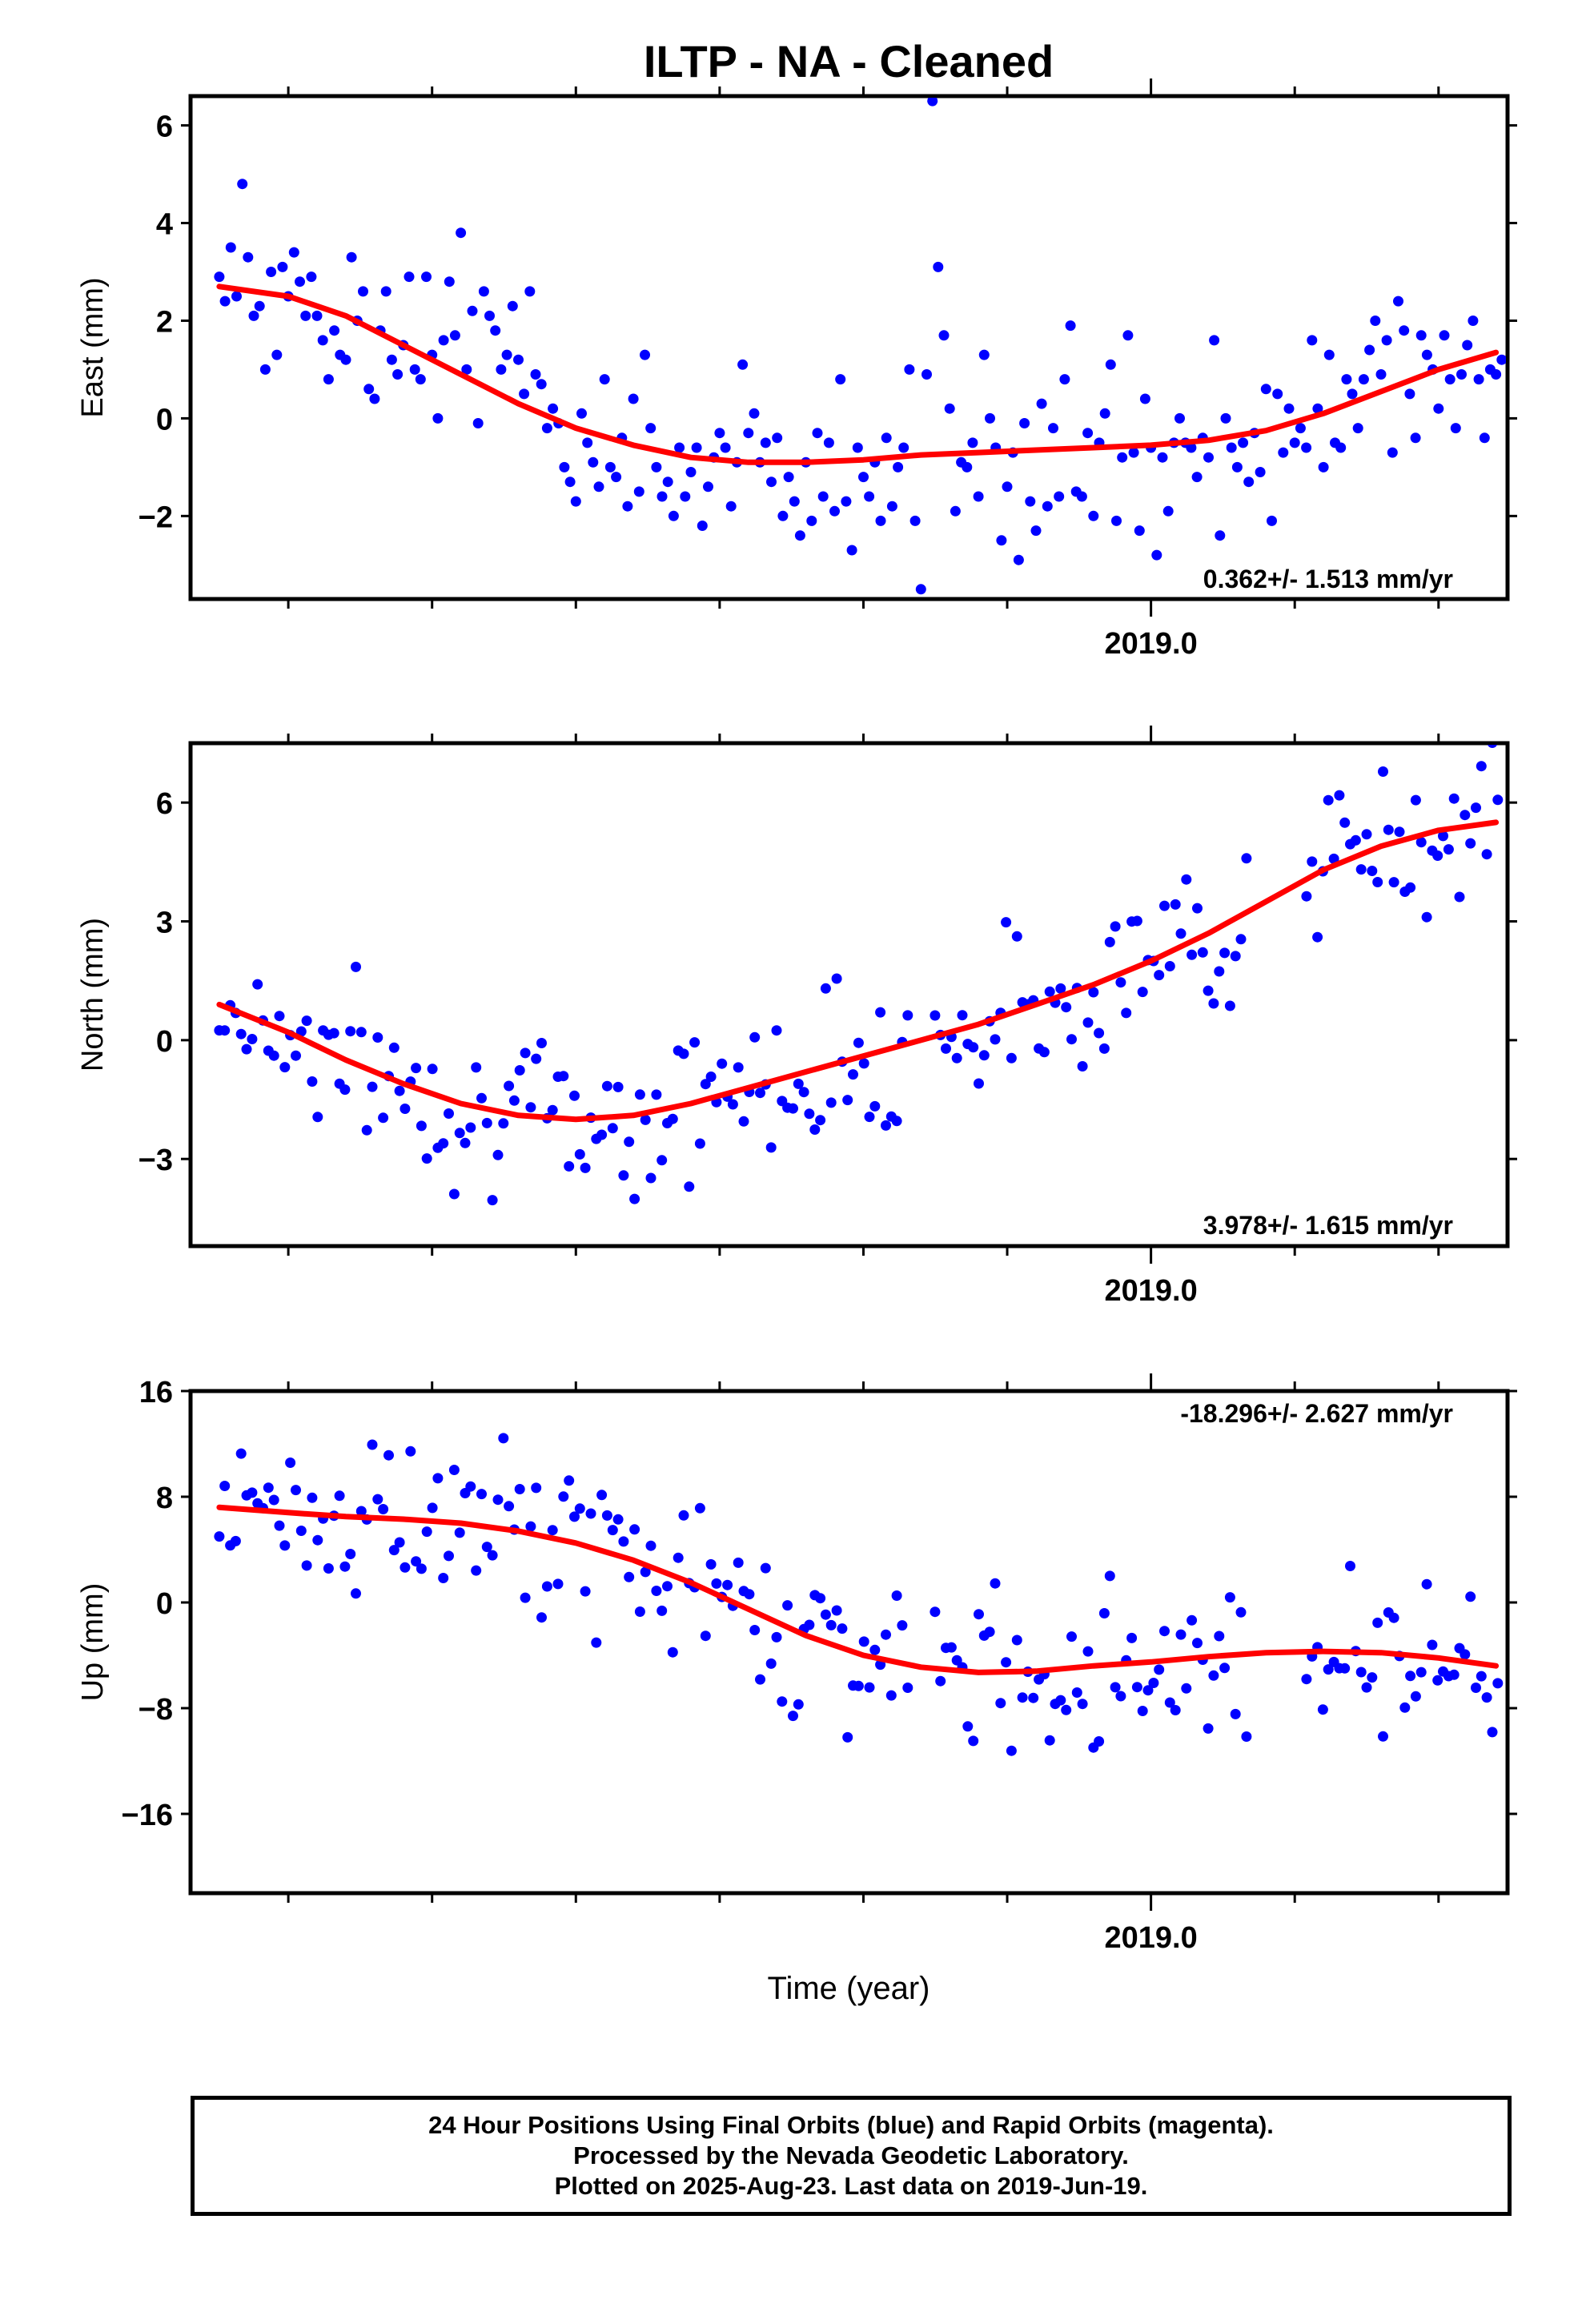 The image size is (1582, 2324). Describe the element at coordinates (93, 347) in the screenshot. I see `y-axis-label: East (mm)` at that location.